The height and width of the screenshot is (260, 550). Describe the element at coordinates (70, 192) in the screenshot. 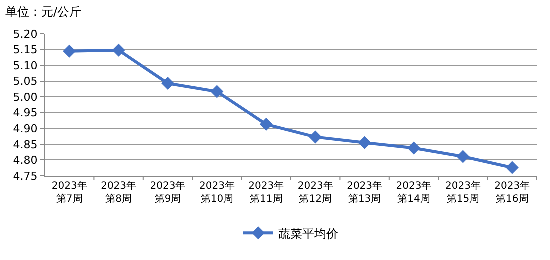

I see `x-tick-label: 2023年第7周` at that location.